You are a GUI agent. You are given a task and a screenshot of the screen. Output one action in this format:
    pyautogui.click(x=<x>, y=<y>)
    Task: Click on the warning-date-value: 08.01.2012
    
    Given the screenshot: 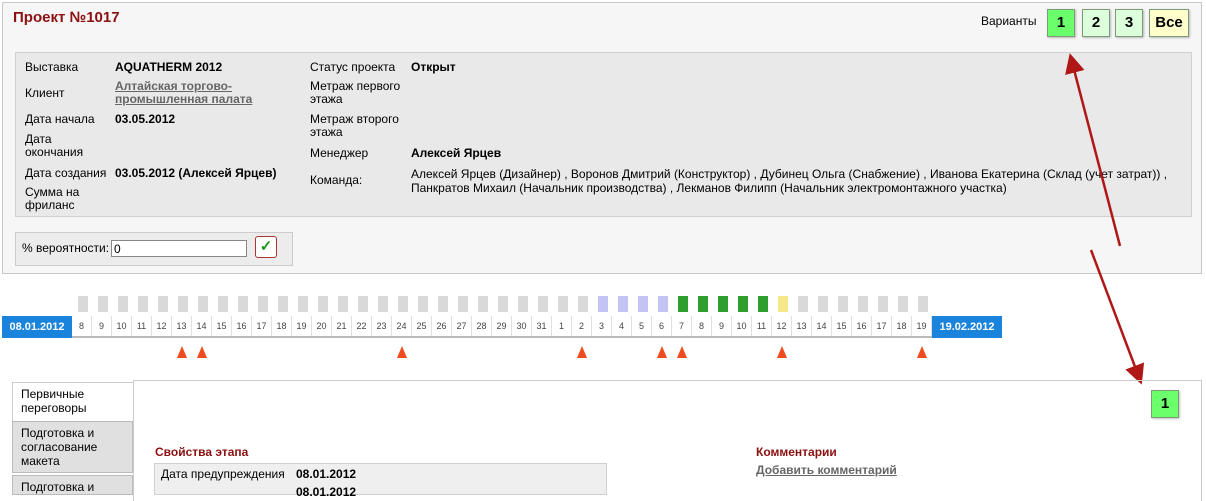 What is the action you would take?
    pyautogui.click(x=326, y=474)
    